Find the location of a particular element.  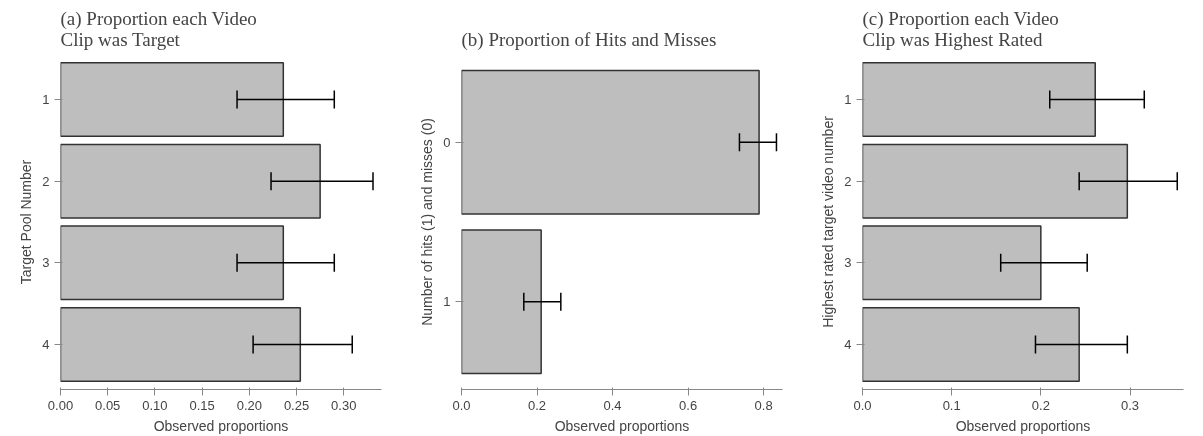

x-tick-label: 0.1 is located at coordinates (951, 405).